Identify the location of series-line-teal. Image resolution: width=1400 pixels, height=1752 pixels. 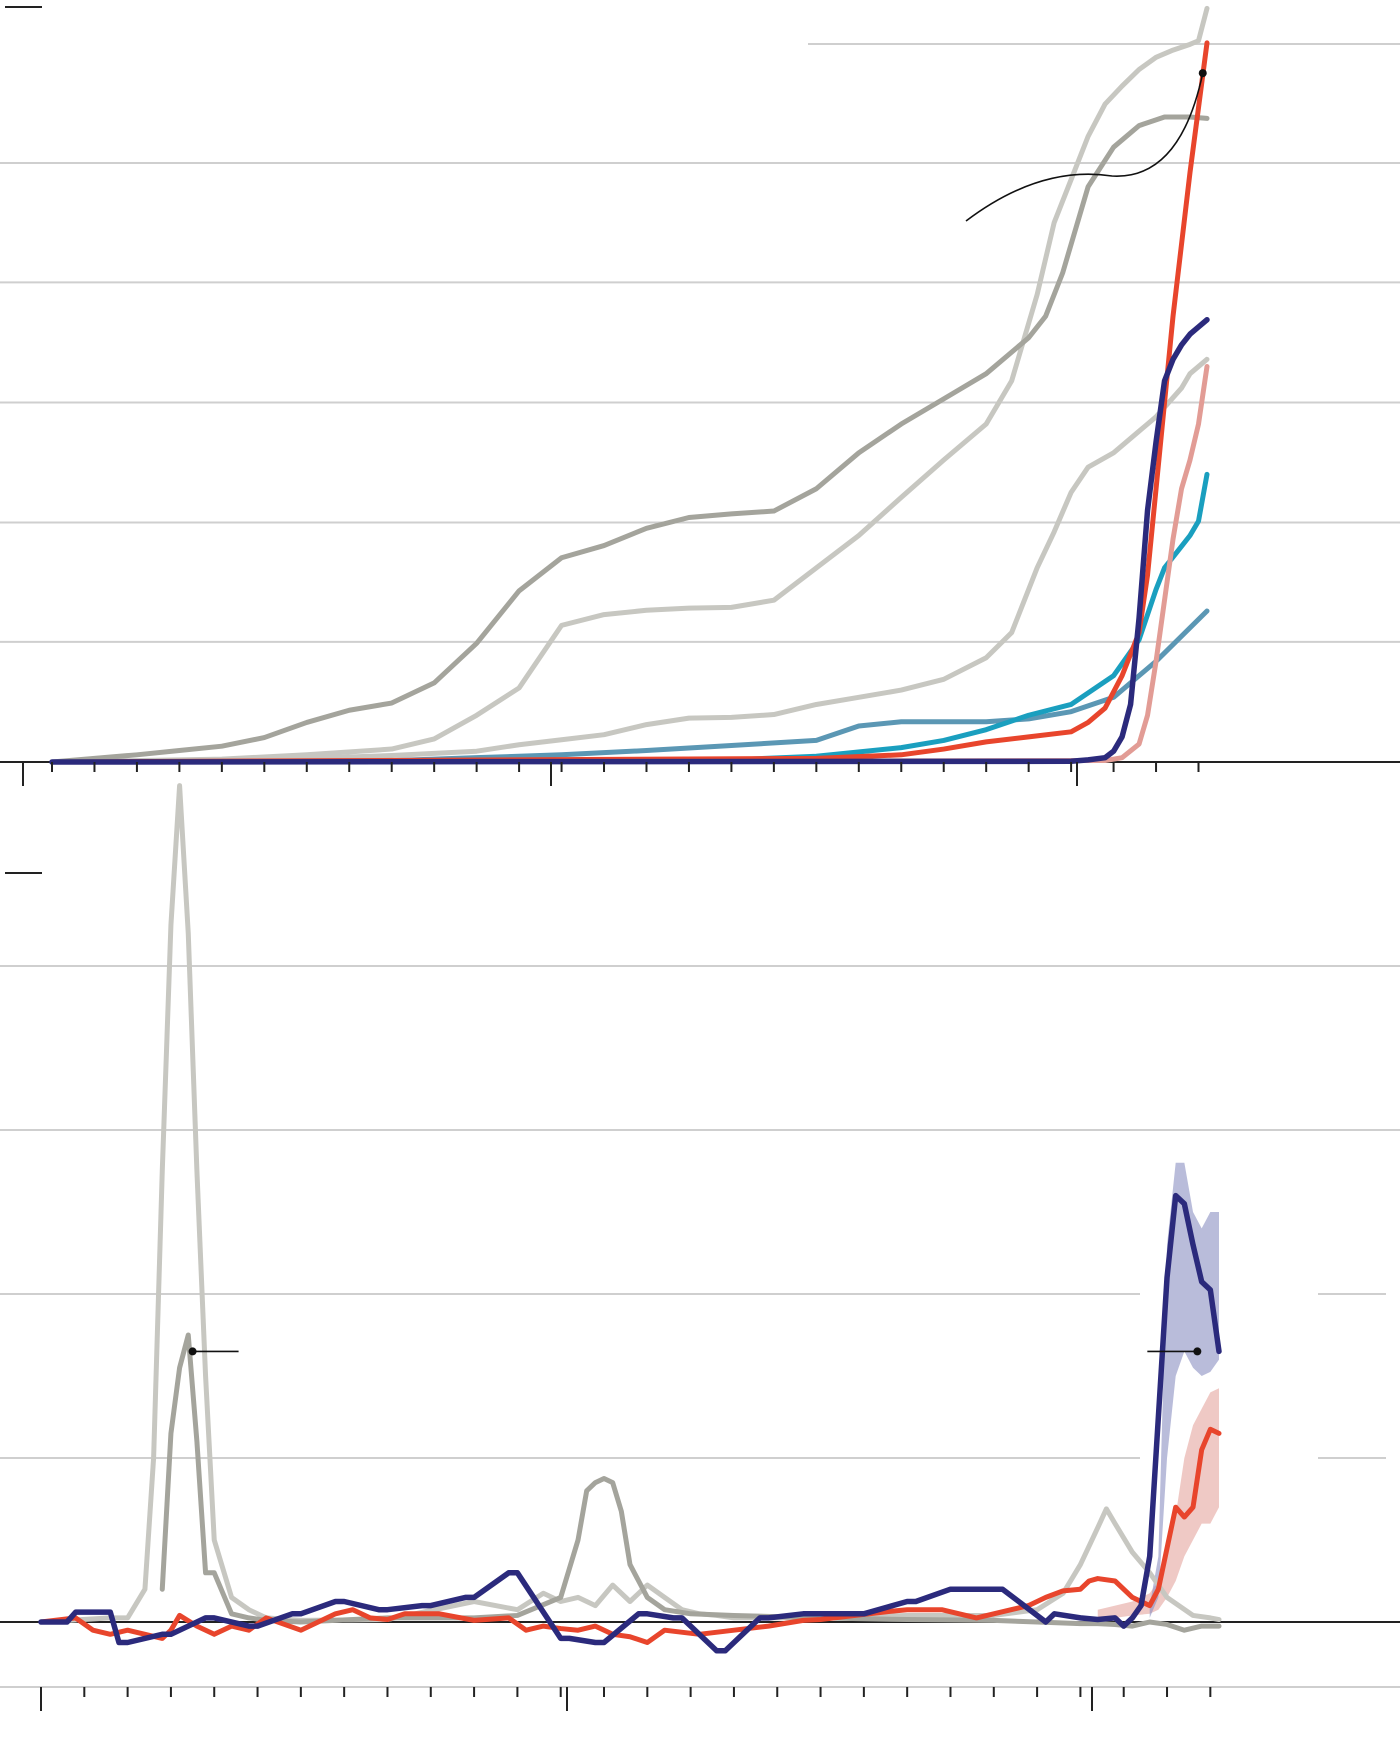
(629, 618).